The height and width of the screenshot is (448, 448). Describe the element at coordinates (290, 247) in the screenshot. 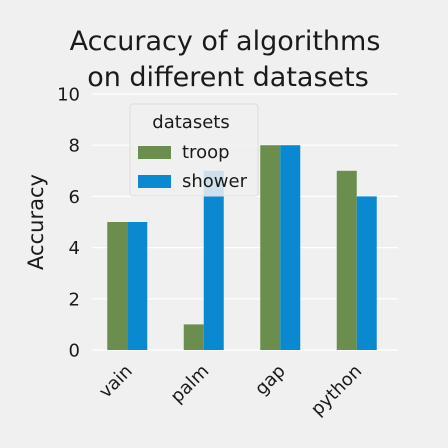

I see `bar-gap-shower` at that location.